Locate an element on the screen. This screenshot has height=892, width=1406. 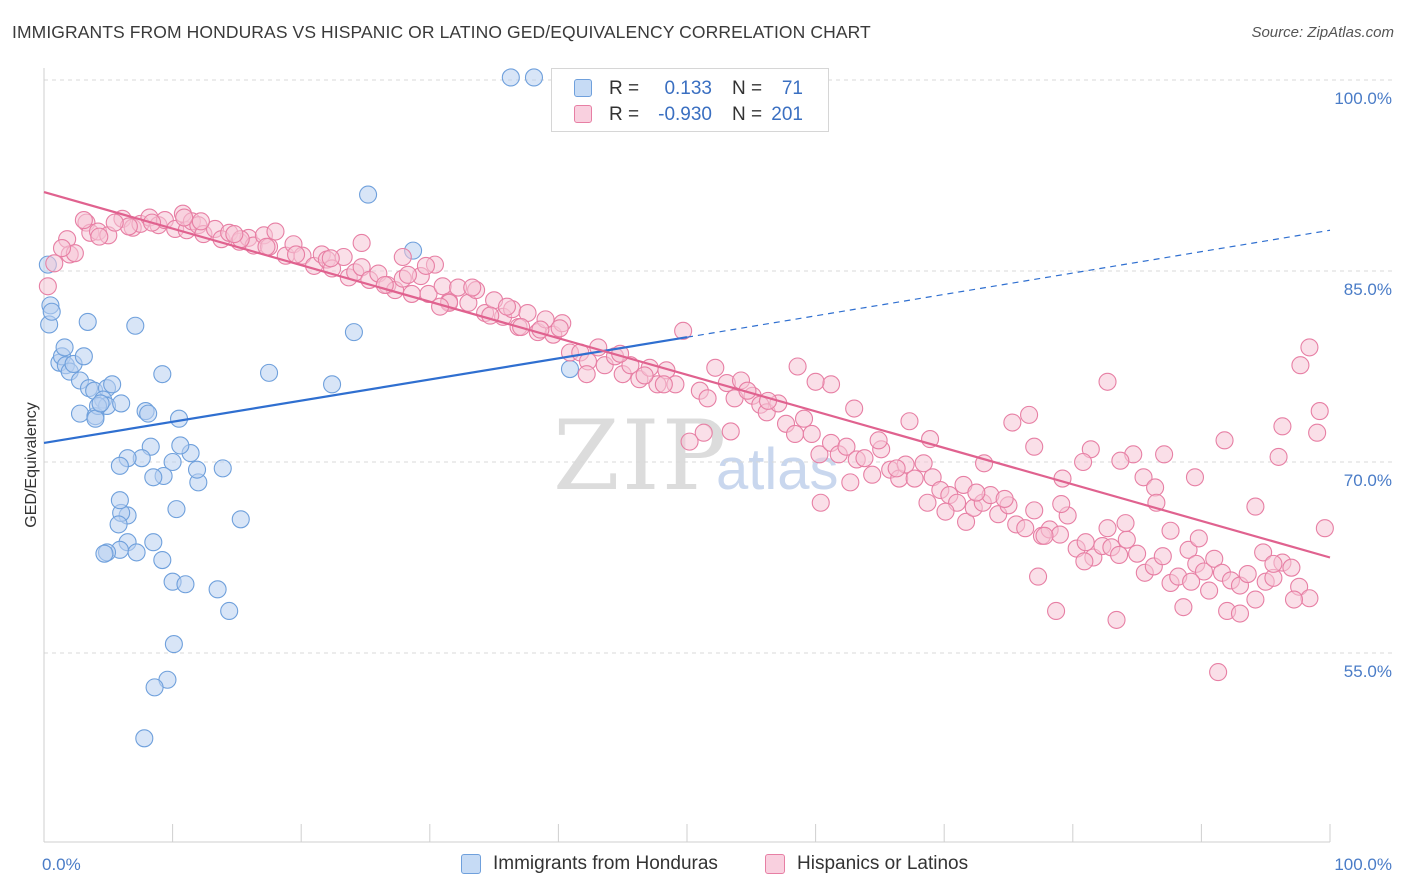
correlation-legend: R = 0.133 N = 71 R = -0.930 N = 201 is located at coordinates (690, 100).